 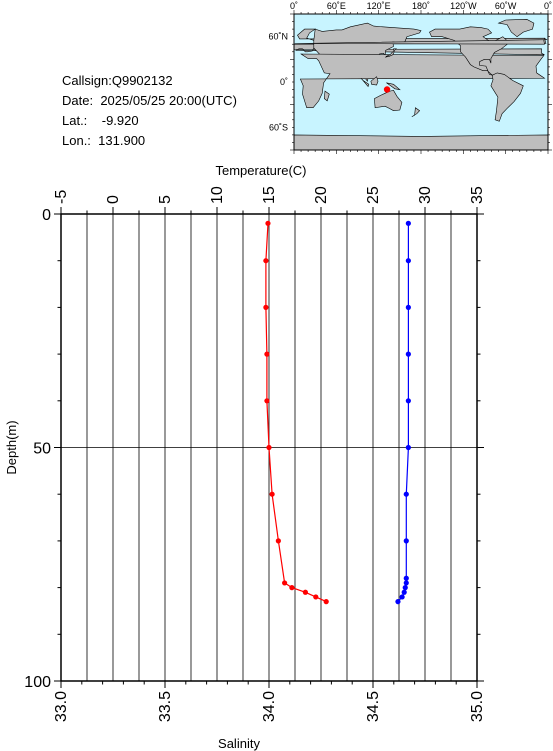 What do you see at coordinates (336, 6) in the screenshot?
I see `map-lon-label: 60˚E` at bounding box center [336, 6].